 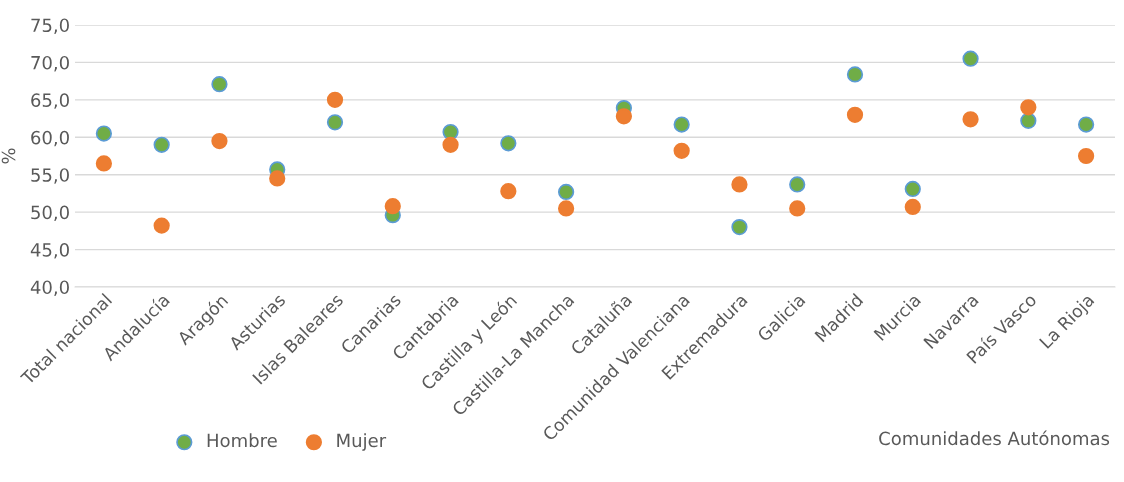 What do you see at coordinates (50, 63) in the screenshot?
I see `y-tick-label: 70,0` at bounding box center [50, 63].